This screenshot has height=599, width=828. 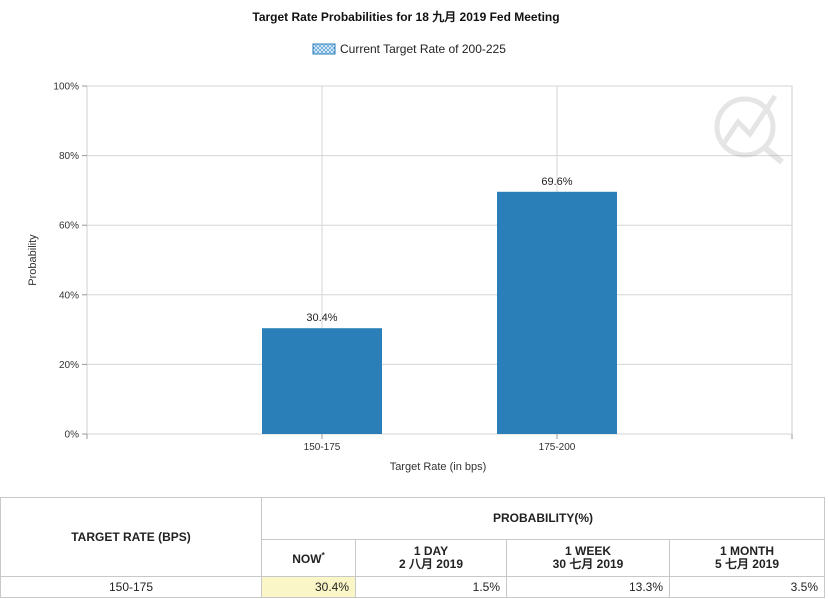 I want to click on header-now: NOW*, so click(x=308, y=558).